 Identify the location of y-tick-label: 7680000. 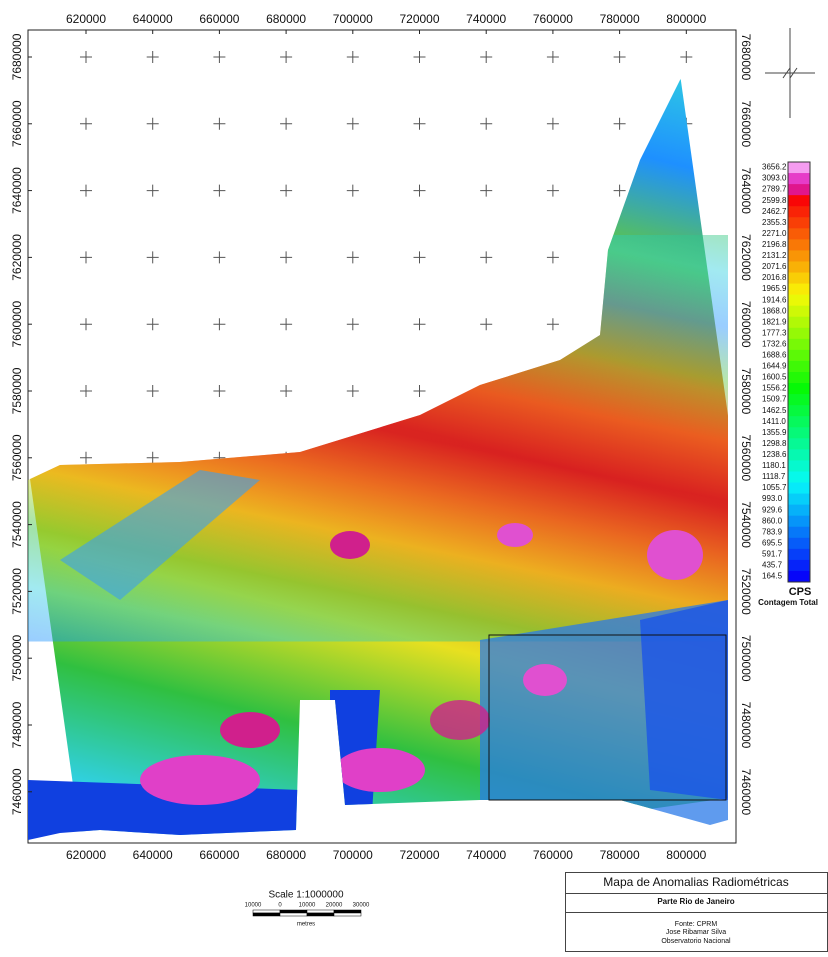
(746, 57).